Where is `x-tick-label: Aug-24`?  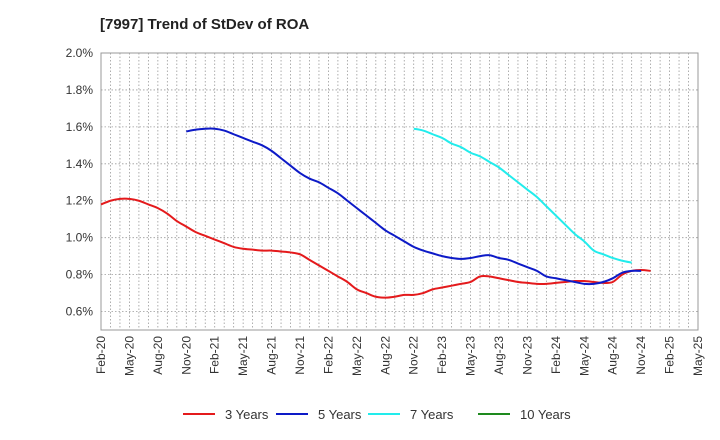
x-tick-label: Aug-24 is located at coordinates (613, 355).